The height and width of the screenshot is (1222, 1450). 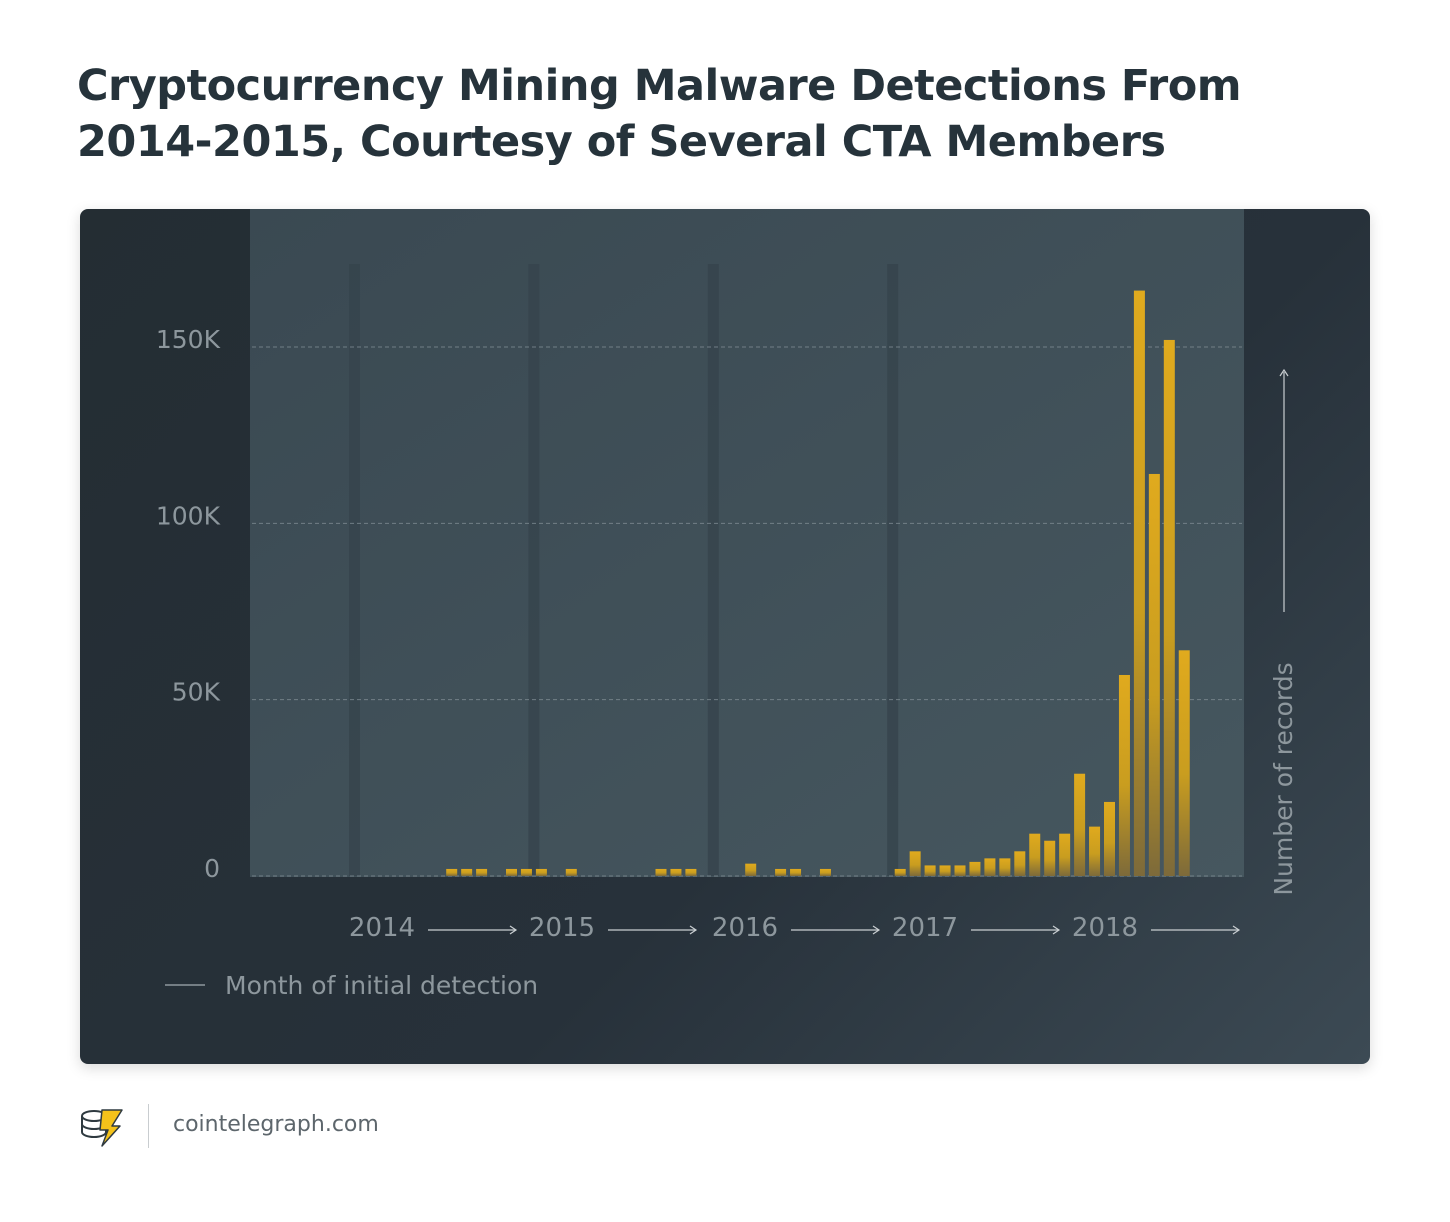 What do you see at coordinates (1056, 930) in the screenshot?
I see `x-arrow-head-2017` at bounding box center [1056, 930].